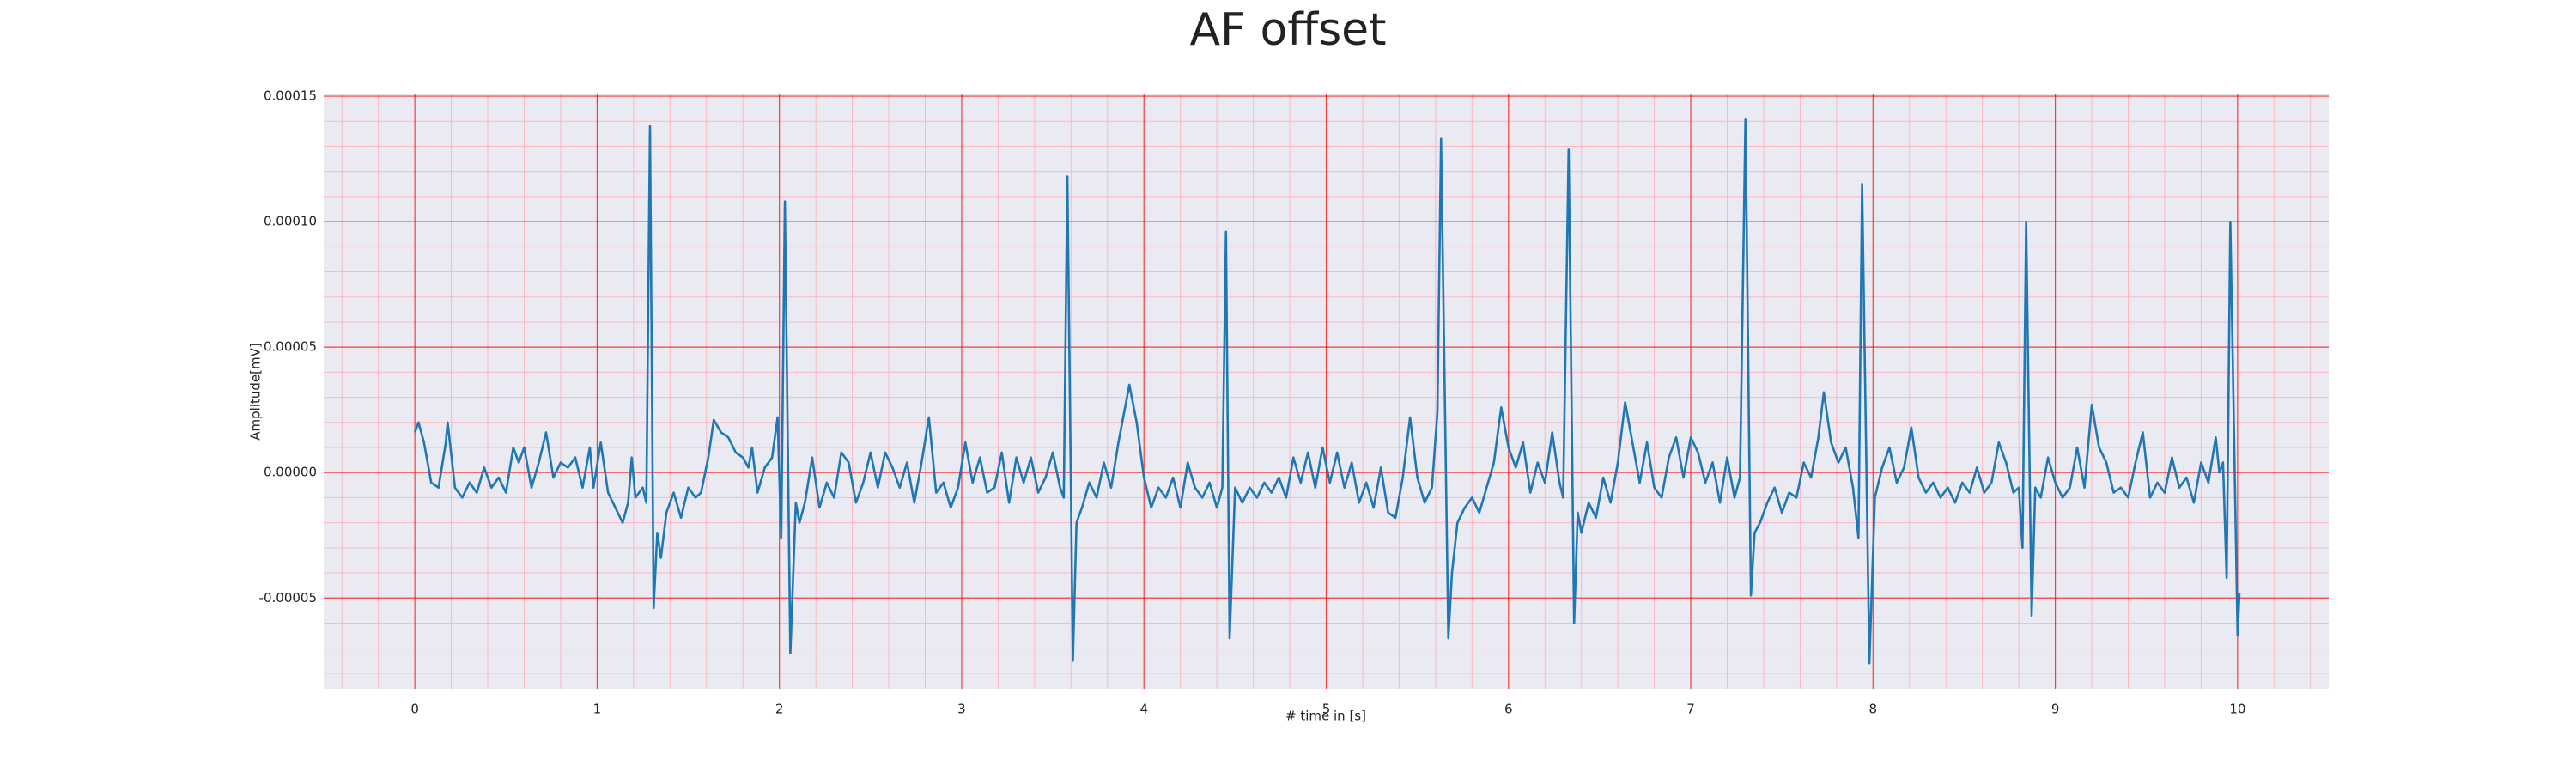  Describe the element at coordinates (597, 709) in the screenshot. I see `x-tick-label: 1` at that location.